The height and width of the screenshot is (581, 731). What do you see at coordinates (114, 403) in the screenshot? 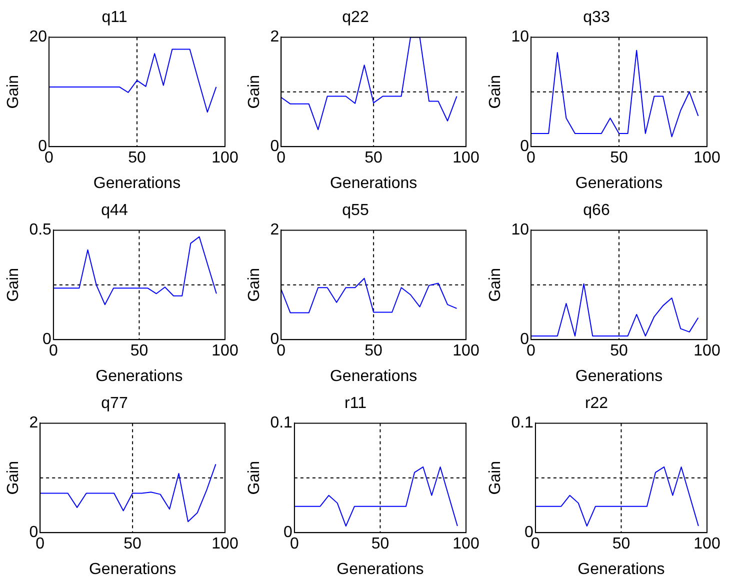
I see `chart-title: q77` at bounding box center [114, 403].